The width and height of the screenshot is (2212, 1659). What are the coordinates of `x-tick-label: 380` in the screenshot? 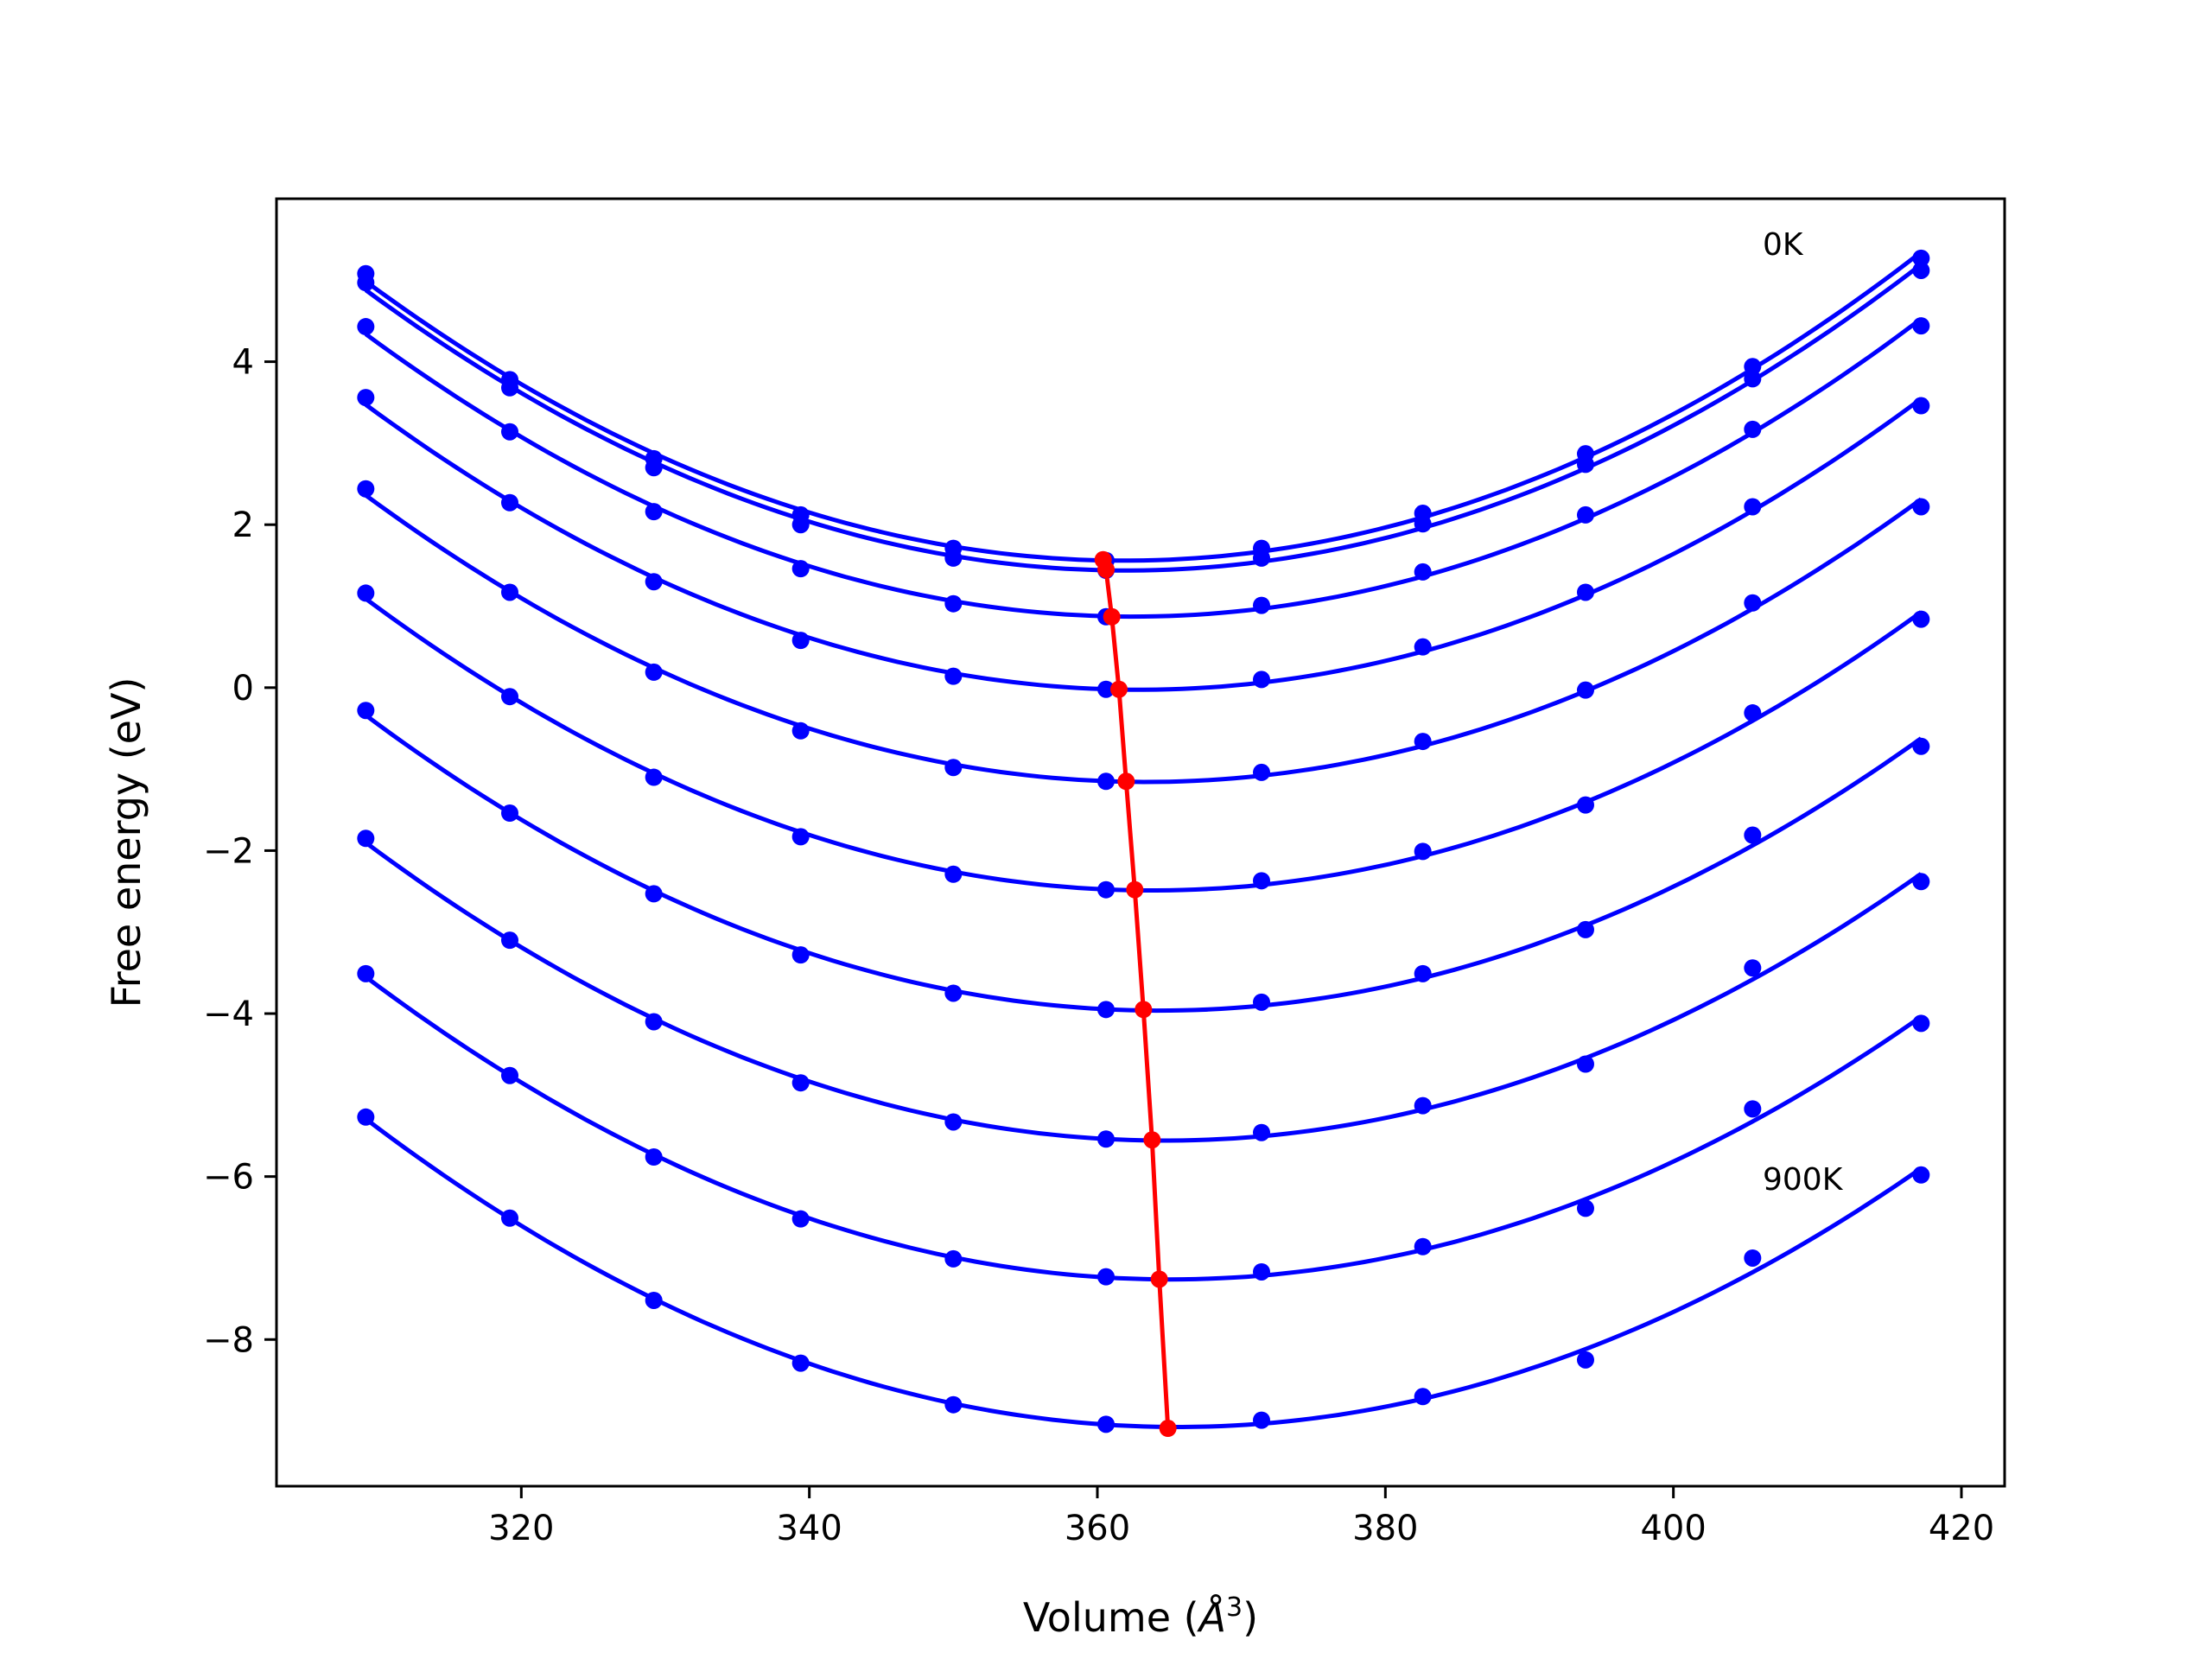 It's located at (1385, 1528).